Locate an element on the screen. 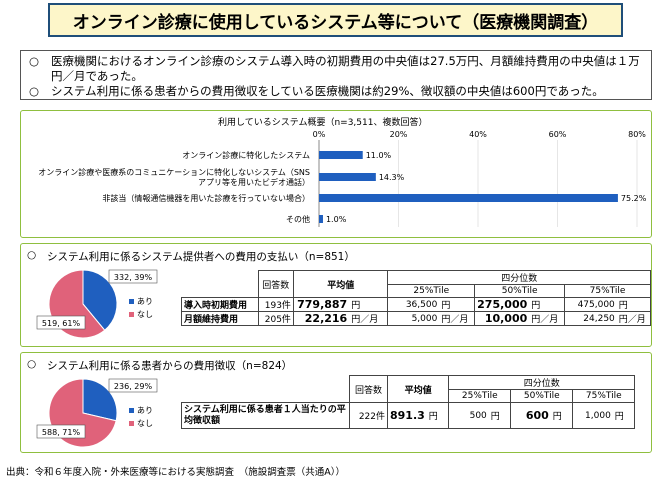 The height and width of the screenshot is (501, 670). heading-text: システム利用に係る患者からの費用徴収（n=824） is located at coordinates (170, 366).